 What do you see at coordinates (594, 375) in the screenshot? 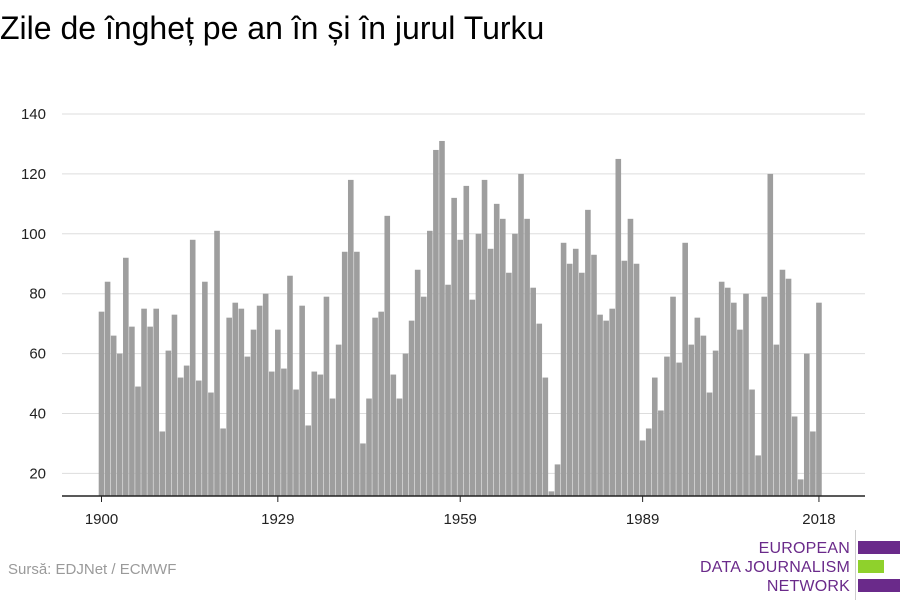
I see `bar-1981` at bounding box center [594, 375].